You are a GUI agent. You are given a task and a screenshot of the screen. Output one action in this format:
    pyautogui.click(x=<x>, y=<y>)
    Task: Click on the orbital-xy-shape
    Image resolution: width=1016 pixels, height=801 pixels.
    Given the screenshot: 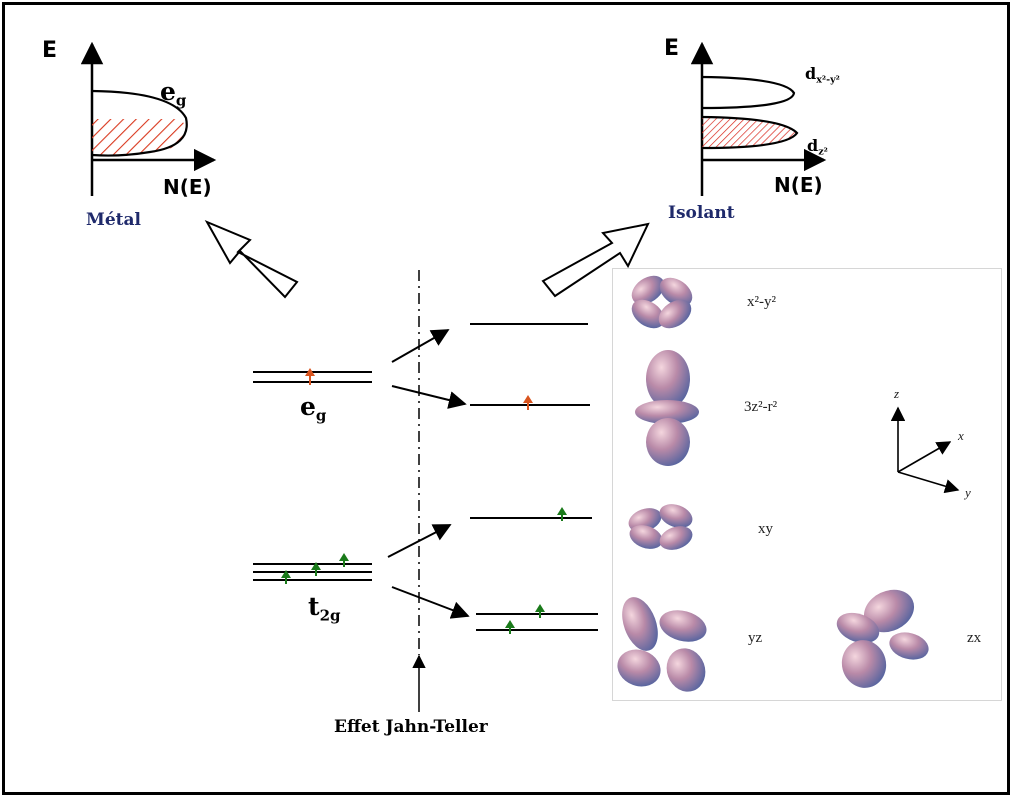 What is the action you would take?
    pyautogui.click(x=660, y=527)
    